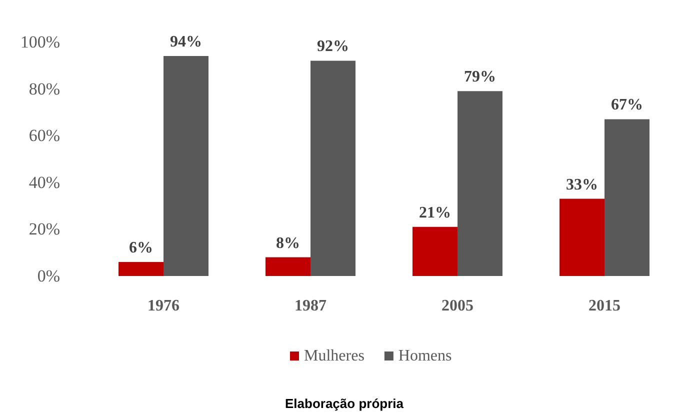  What do you see at coordinates (288, 243) in the screenshot?
I see `data-label: 8%` at bounding box center [288, 243].